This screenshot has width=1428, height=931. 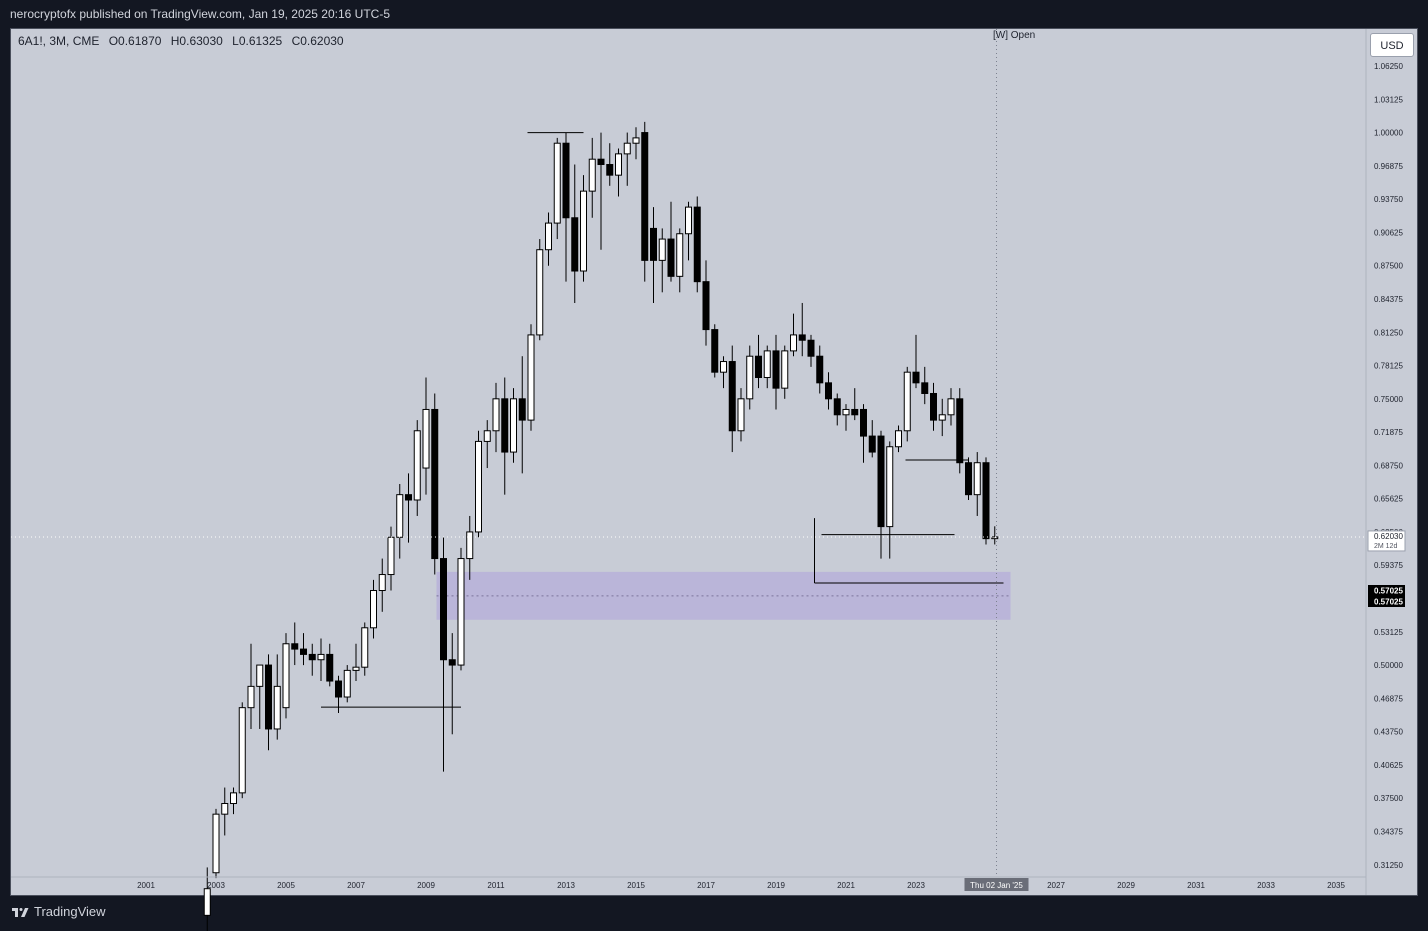 What do you see at coordinates (1388, 565) in the screenshot?
I see `y-tick-label-15: 0.59375` at bounding box center [1388, 565].